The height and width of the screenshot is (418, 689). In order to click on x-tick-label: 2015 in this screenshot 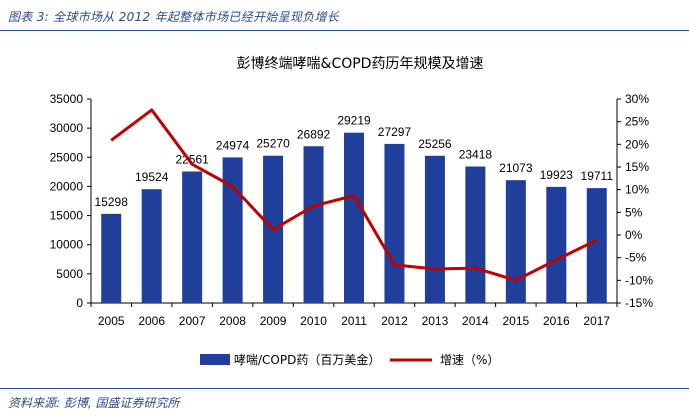, I will do `click(515, 321)`.